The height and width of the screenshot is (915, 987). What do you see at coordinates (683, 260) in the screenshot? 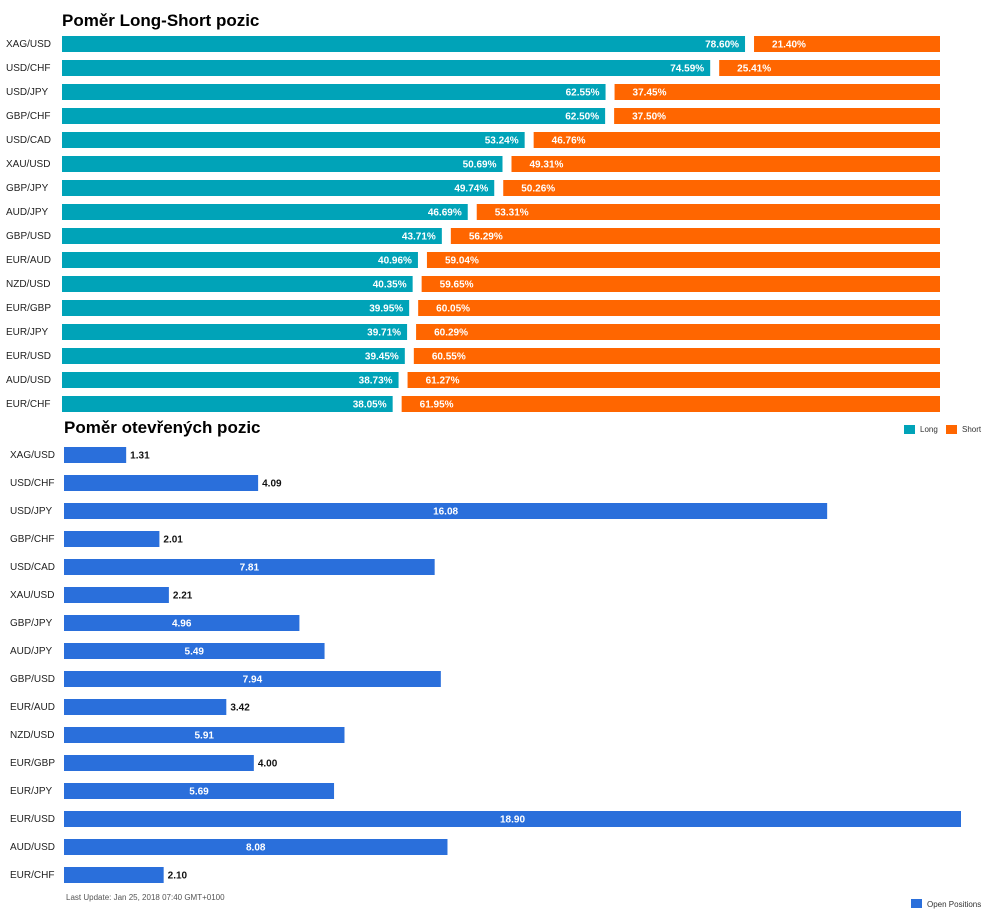
I see `short-bar-eur-aud` at bounding box center [683, 260].